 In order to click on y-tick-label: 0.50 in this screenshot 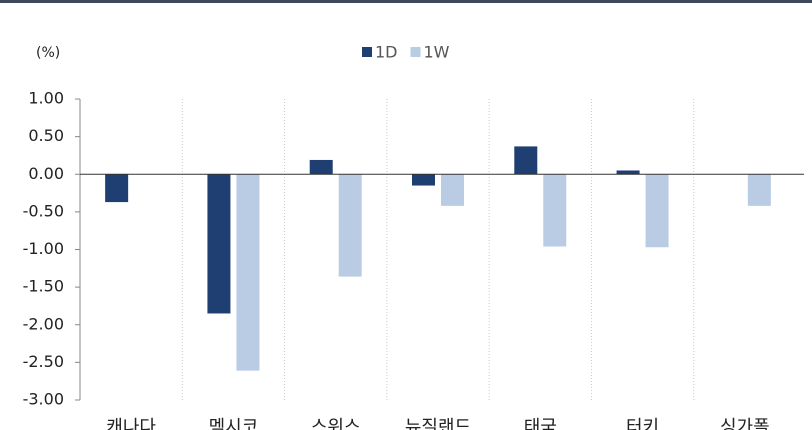, I will do `click(46, 135)`.